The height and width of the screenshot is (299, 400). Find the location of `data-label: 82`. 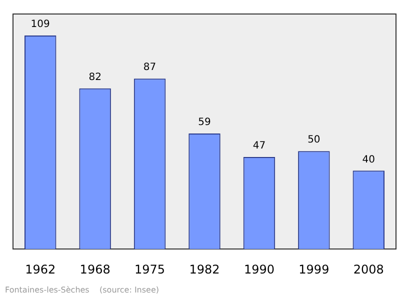

data-label: 82 is located at coordinates (95, 78).